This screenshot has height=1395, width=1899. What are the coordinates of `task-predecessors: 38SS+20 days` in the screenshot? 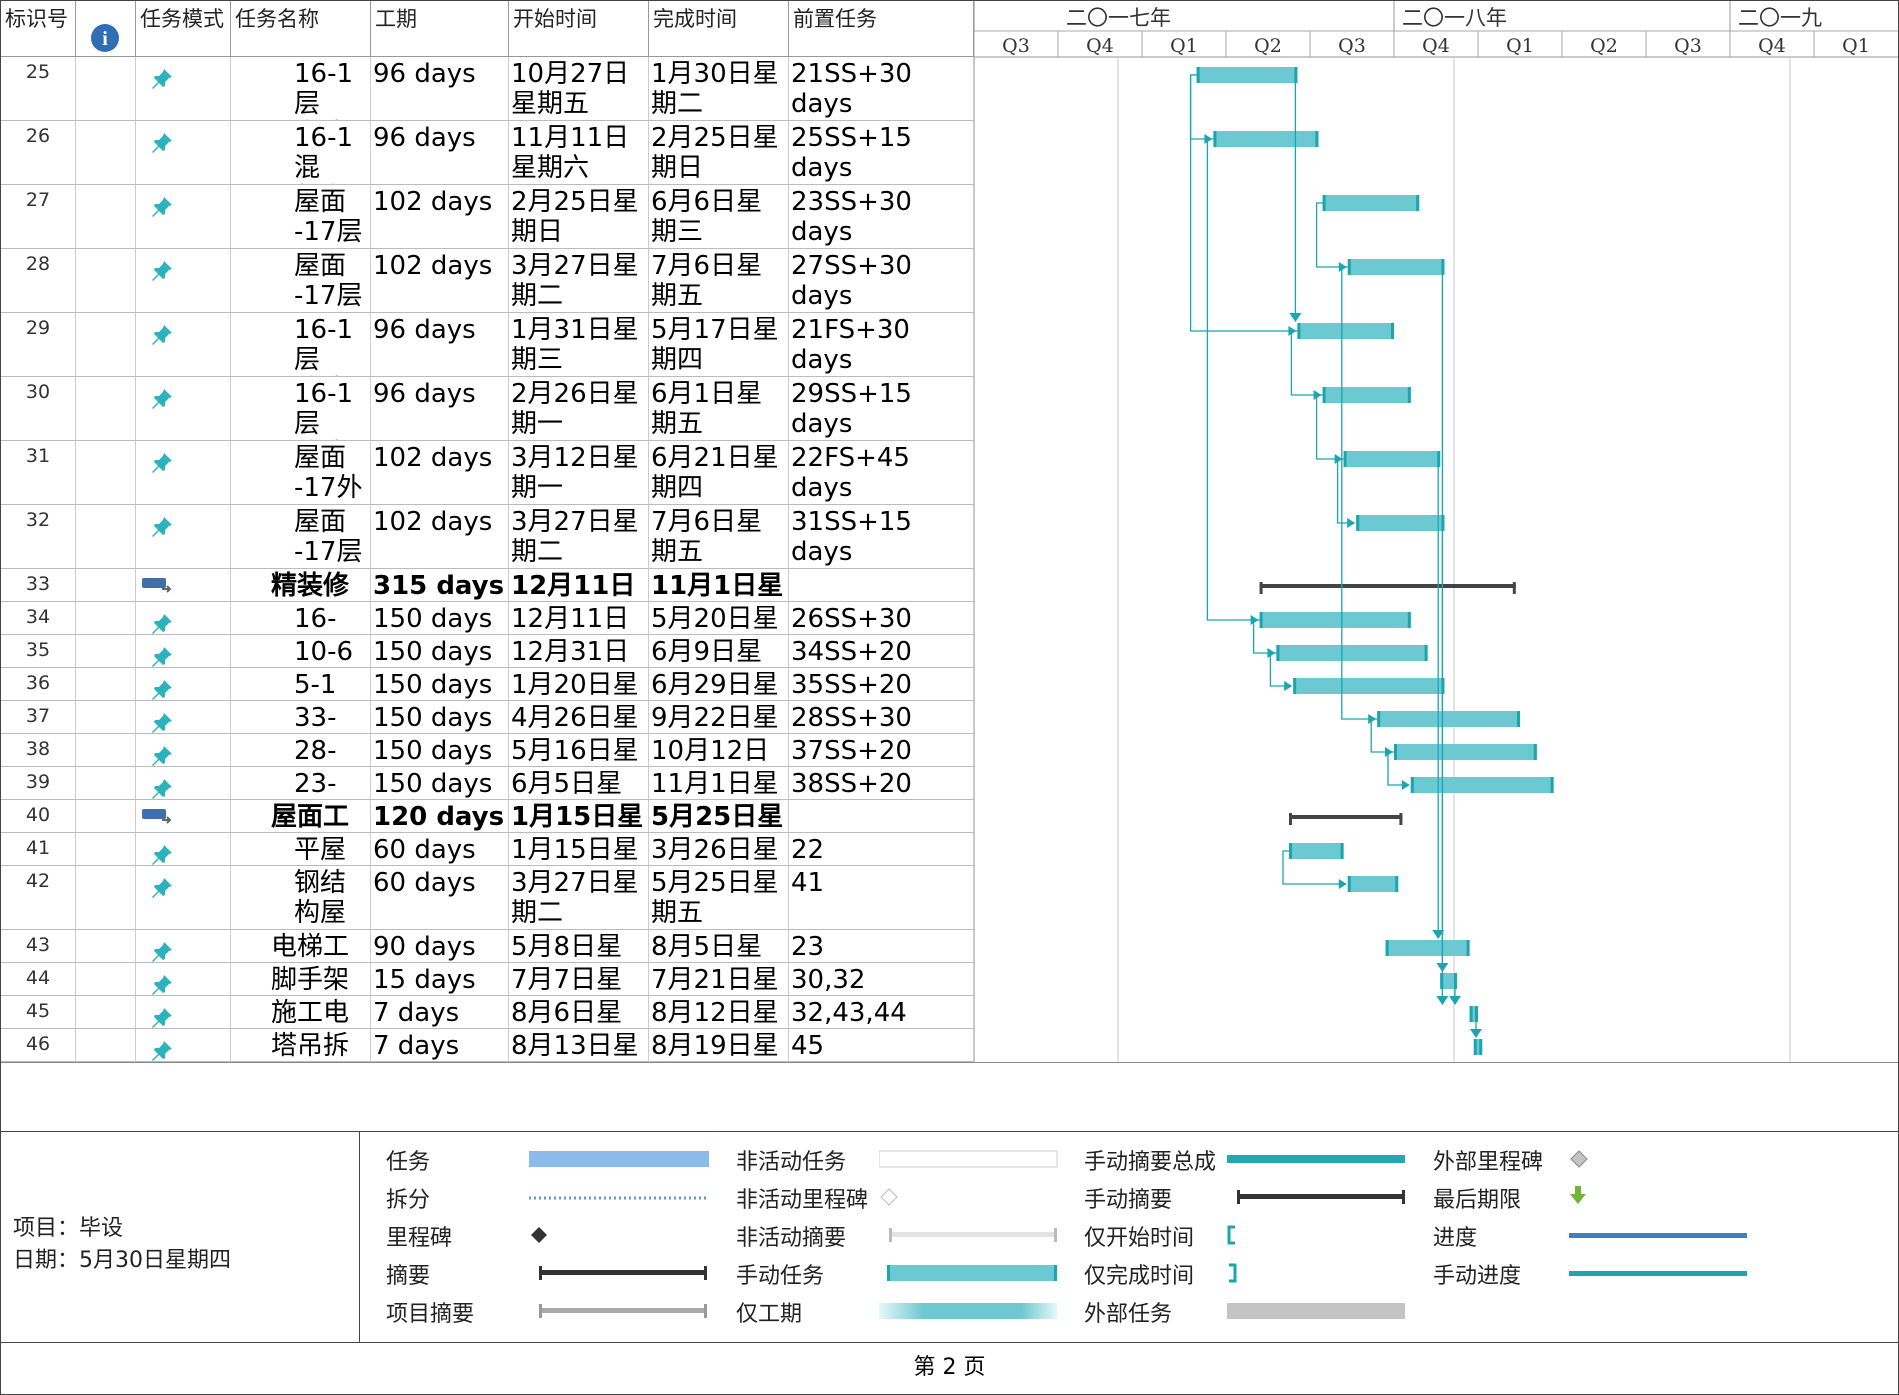 It's located at (881, 783).